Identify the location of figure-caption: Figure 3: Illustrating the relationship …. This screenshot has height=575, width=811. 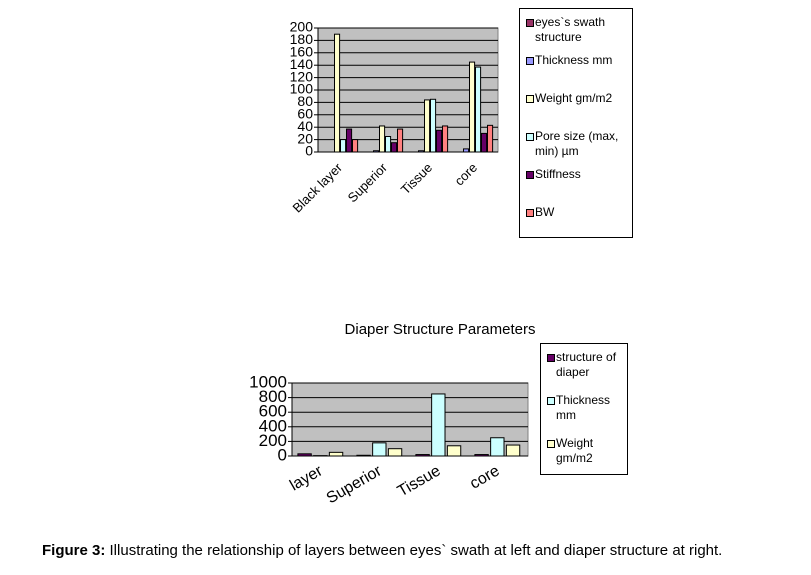
(382, 550).